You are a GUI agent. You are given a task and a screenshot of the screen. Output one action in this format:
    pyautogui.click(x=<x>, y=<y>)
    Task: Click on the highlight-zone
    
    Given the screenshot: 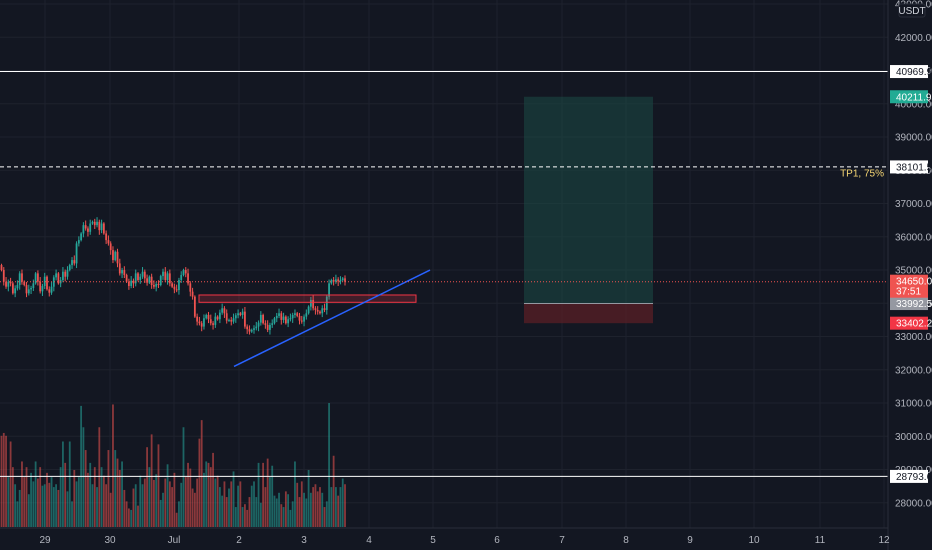 What is the action you would take?
    pyautogui.click(x=307, y=298)
    